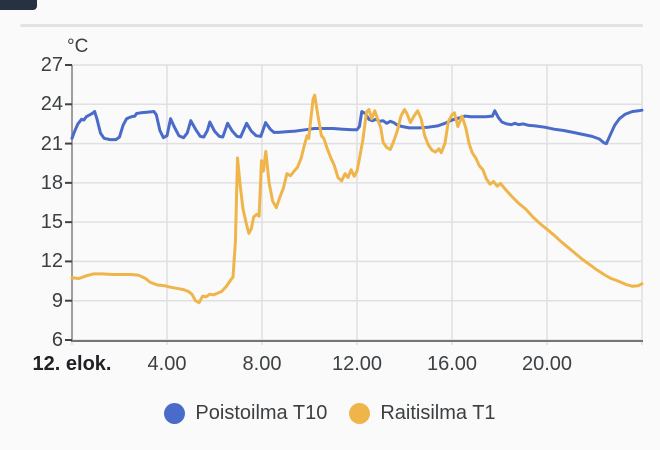 The width and height of the screenshot is (660, 450). What do you see at coordinates (51, 222) in the screenshot?
I see `y-tick-label: 15` at bounding box center [51, 222].